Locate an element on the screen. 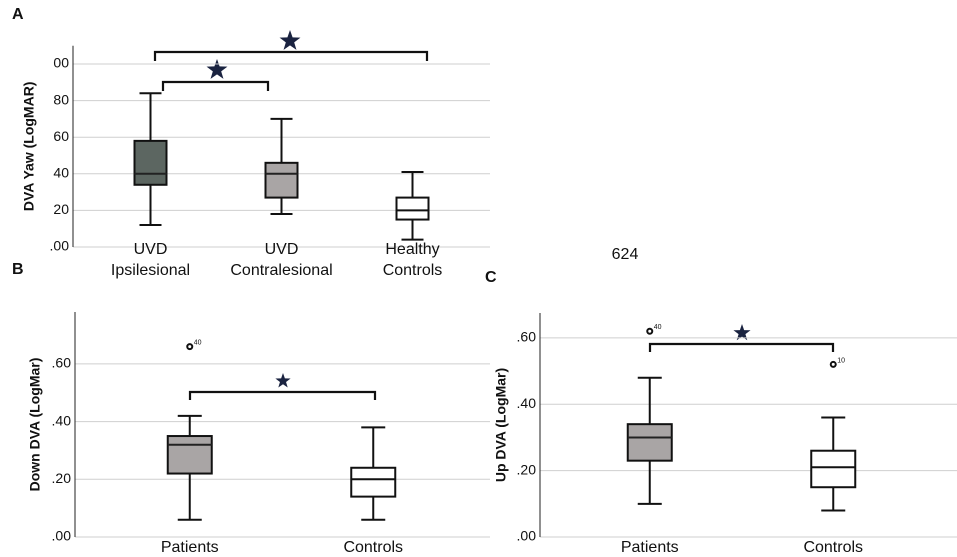 Image resolution: width=957 pixels, height=557 pixels. y-axis-title: DVA Yaw (LogMAR) is located at coordinates (29, 147).